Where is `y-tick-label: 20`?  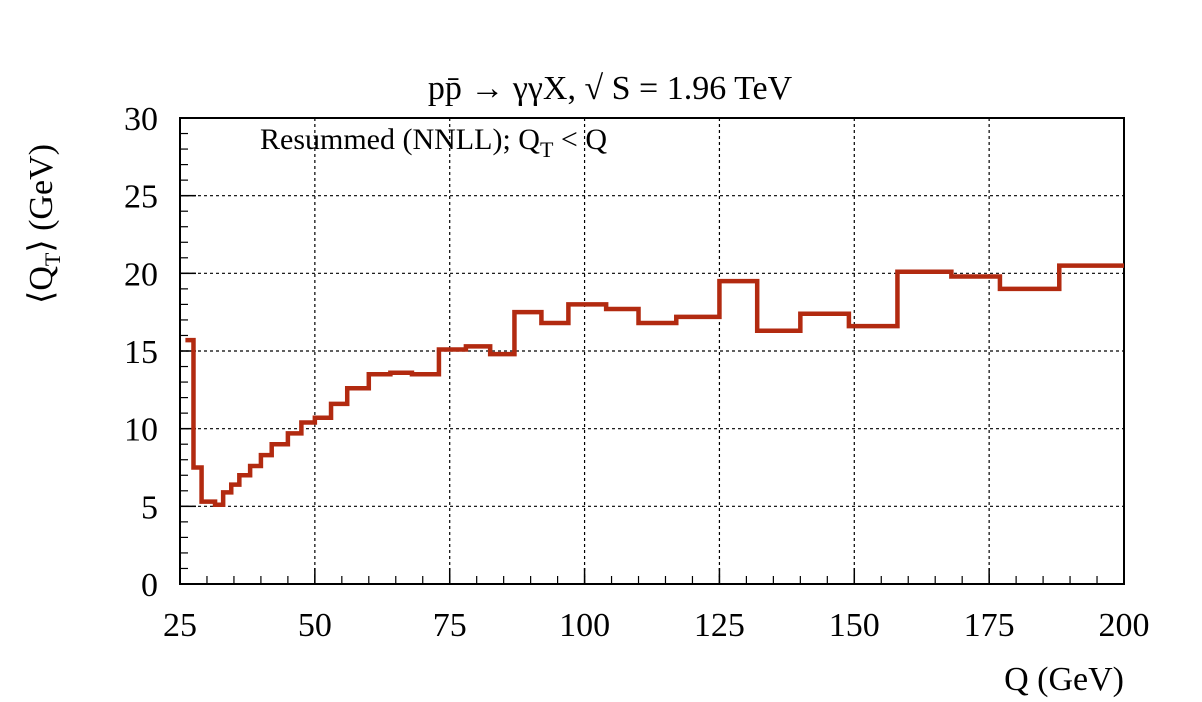 y-tick-label: 20 is located at coordinates (141, 274).